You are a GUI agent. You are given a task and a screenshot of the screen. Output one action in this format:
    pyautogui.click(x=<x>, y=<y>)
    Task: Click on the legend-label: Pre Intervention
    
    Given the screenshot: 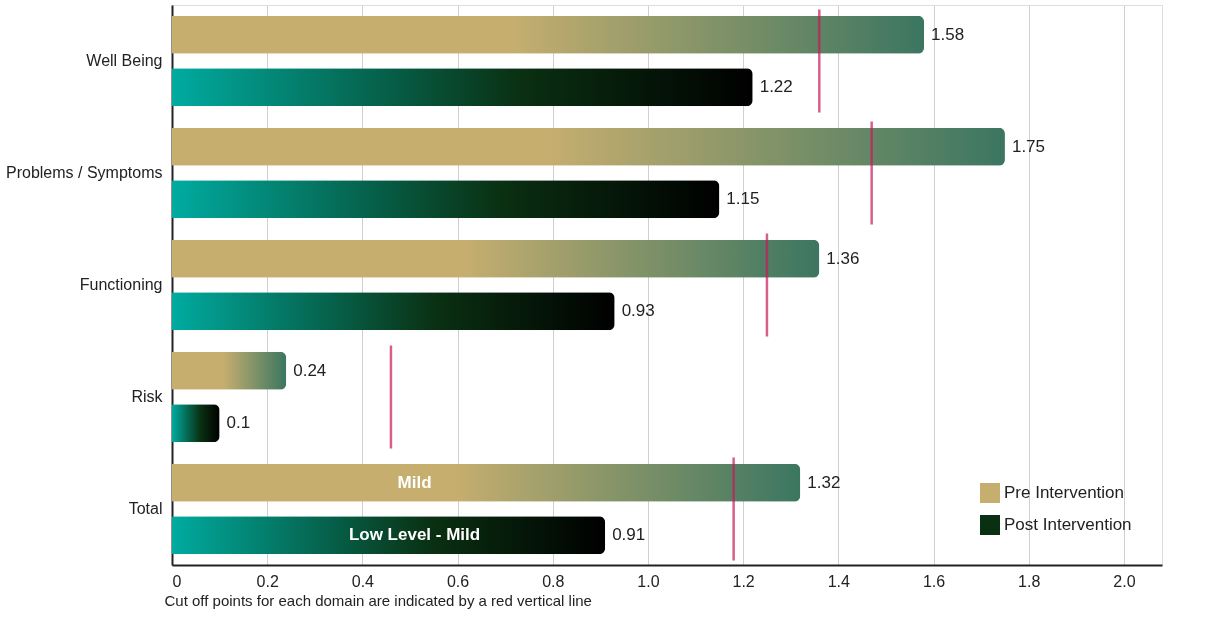 What is the action you would take?
    pyautogui.click(x=1064, y=492)
    